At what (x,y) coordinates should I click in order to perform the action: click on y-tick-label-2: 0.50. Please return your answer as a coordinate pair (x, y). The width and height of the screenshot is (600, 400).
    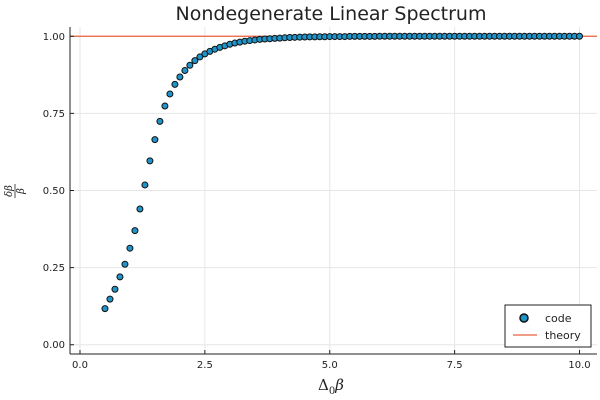
    Looking at the image, I should click on (54, 191).